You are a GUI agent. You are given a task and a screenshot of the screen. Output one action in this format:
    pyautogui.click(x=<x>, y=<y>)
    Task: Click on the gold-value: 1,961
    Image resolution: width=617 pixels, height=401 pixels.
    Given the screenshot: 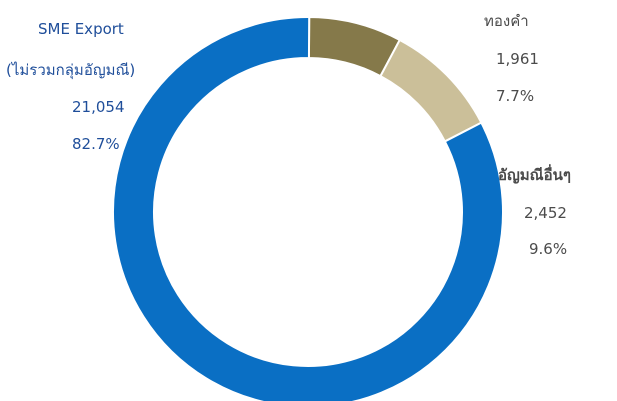 What is the action you would take?
    pyautogui.click(x=517, y=59)
    